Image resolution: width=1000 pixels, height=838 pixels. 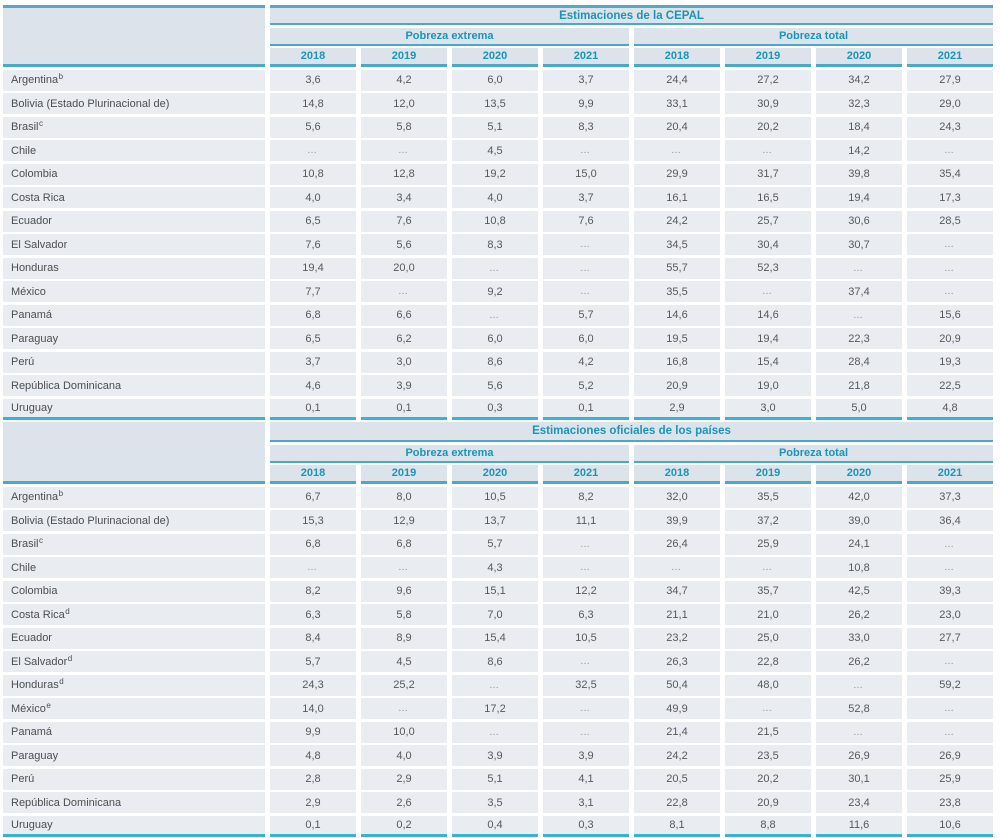 I want to click on country-name: Panamá, so click(x=31, y=315).